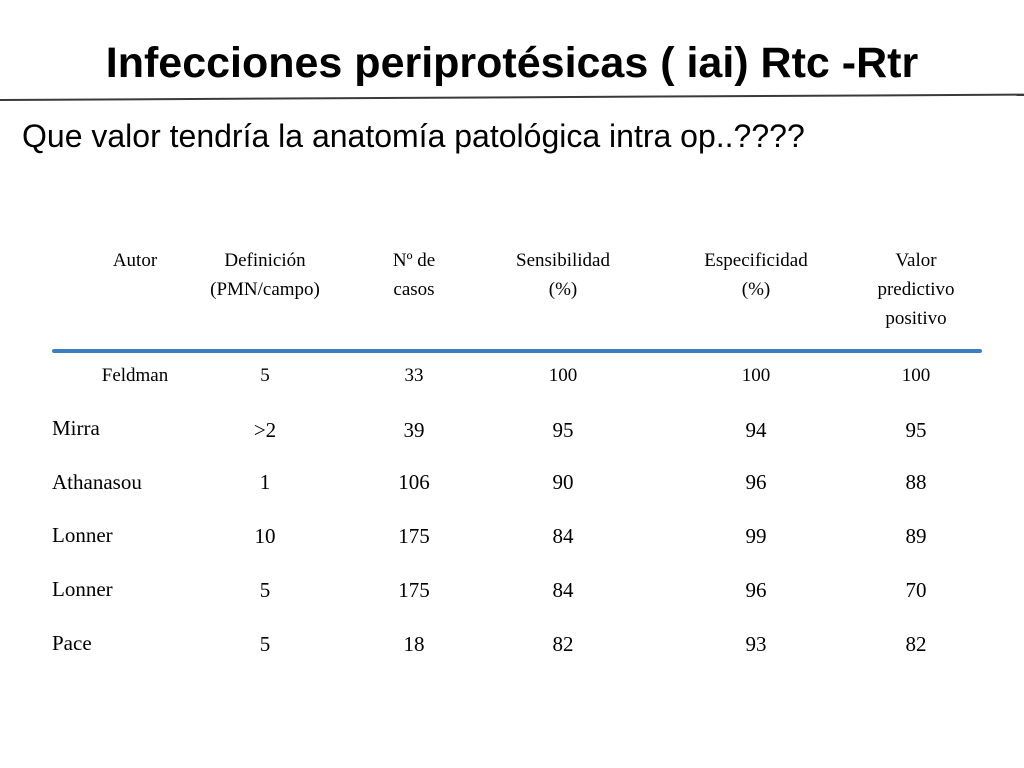 Image resolution: width=1024 pixels, height=768 pixels. What do you see at coordinates (916, 289) in the screenshot?
I see `header-vpp: Valor predictivo positivo` at bounding box center [916, 289].